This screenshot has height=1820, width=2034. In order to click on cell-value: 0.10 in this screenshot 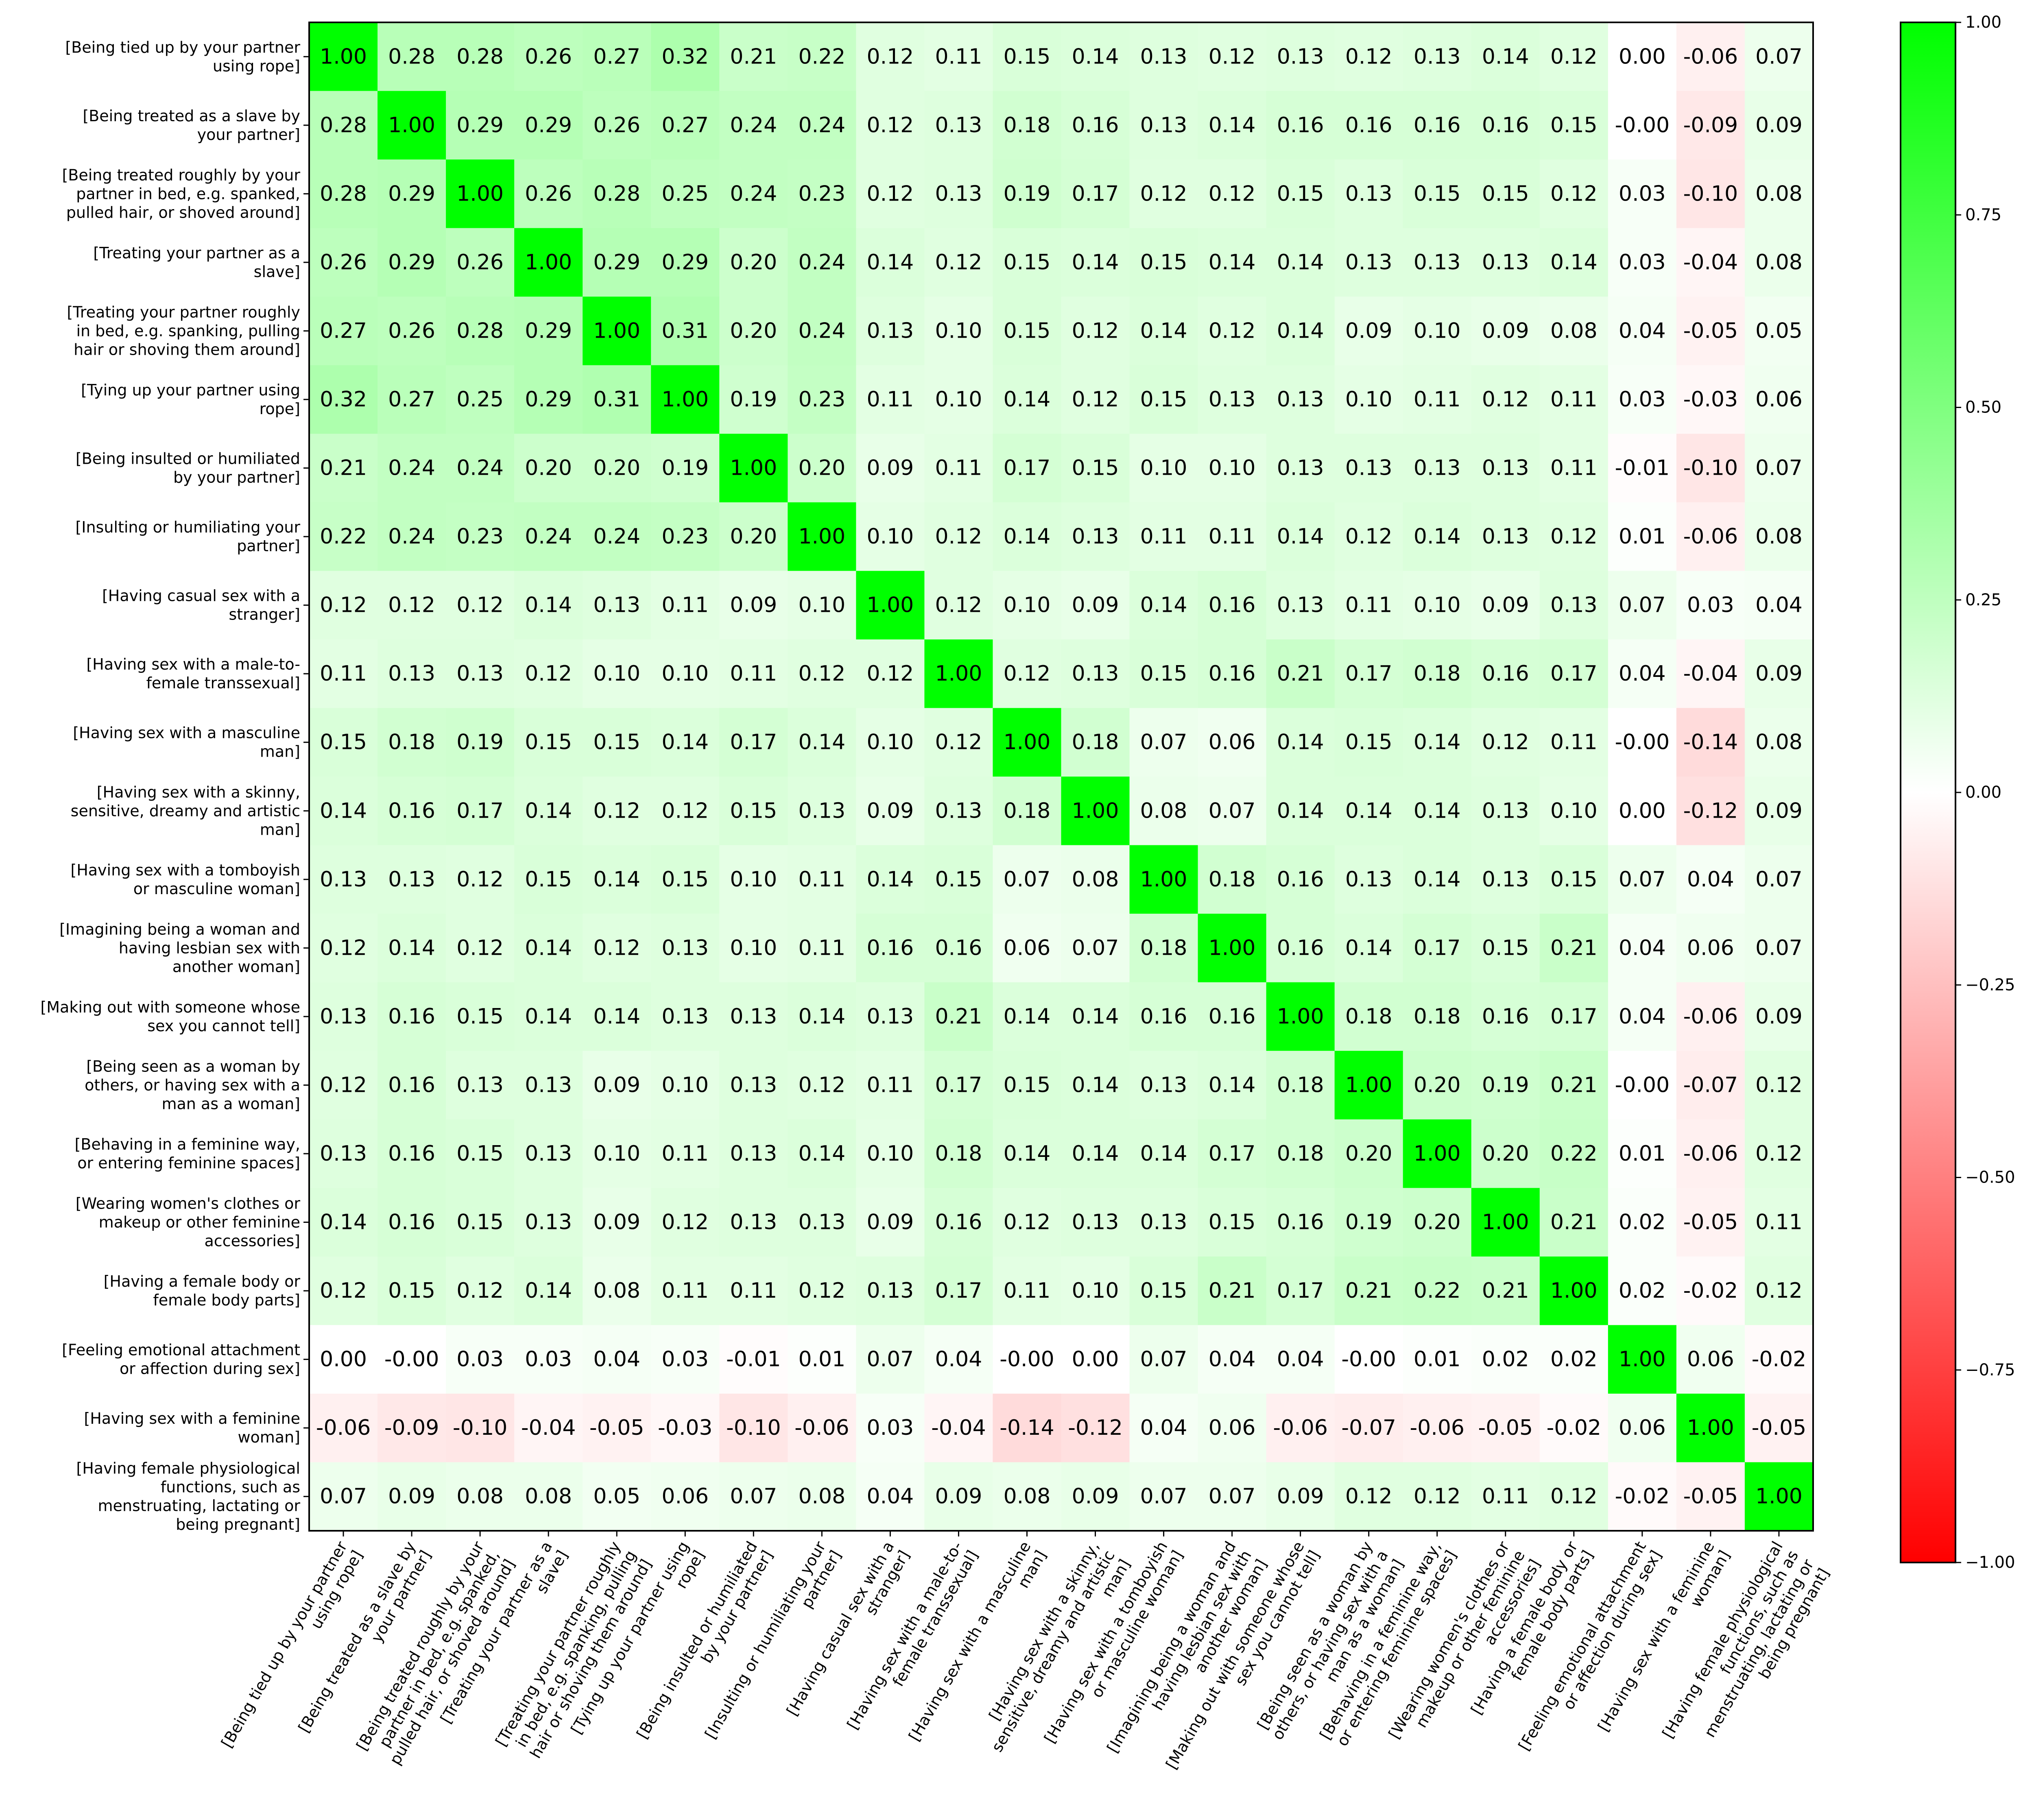, I will do `click(616, 673)`.